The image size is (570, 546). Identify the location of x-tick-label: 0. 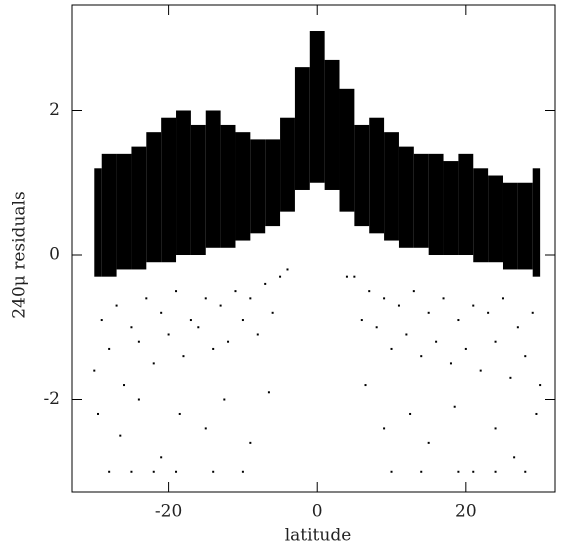
(317, 512).